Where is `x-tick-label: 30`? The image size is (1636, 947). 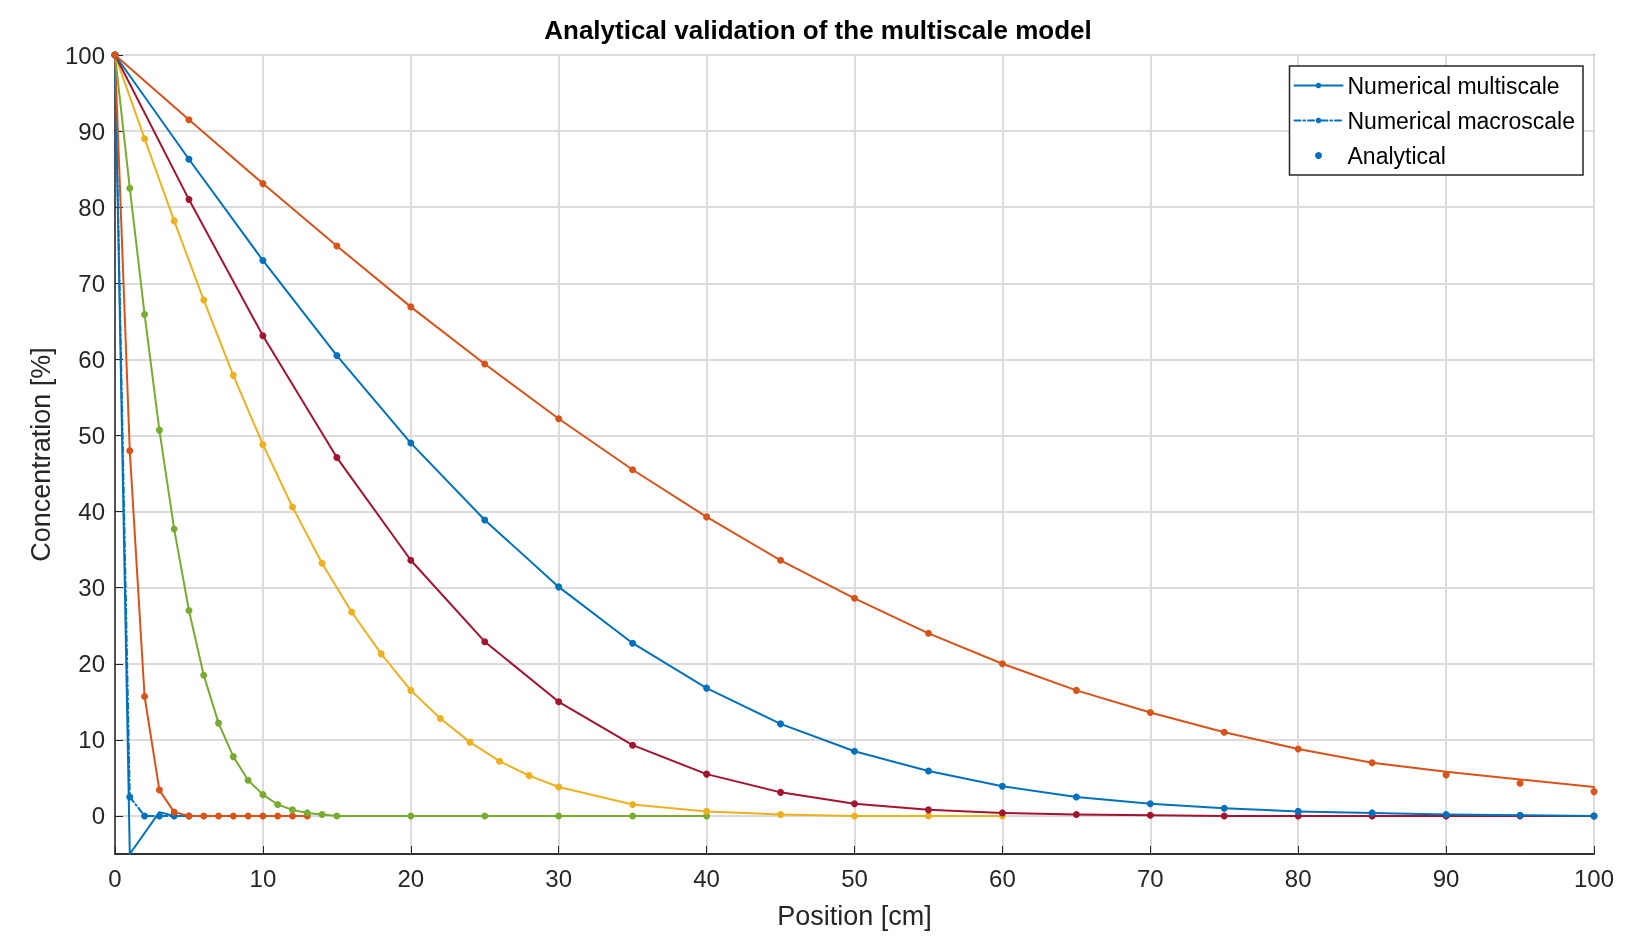 x-tick-label: 30 is located at coordinates (559, 878).